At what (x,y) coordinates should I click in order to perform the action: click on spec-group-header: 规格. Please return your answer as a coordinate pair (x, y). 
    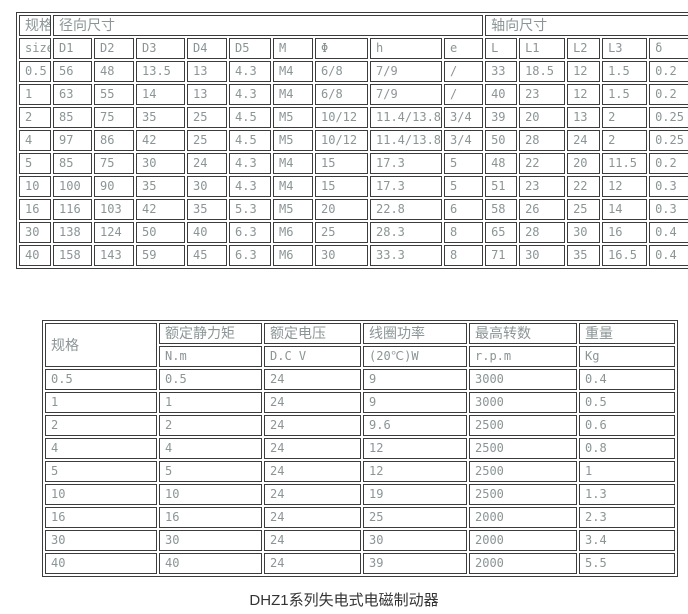
    Looking at the image, I should click on (35, 25).